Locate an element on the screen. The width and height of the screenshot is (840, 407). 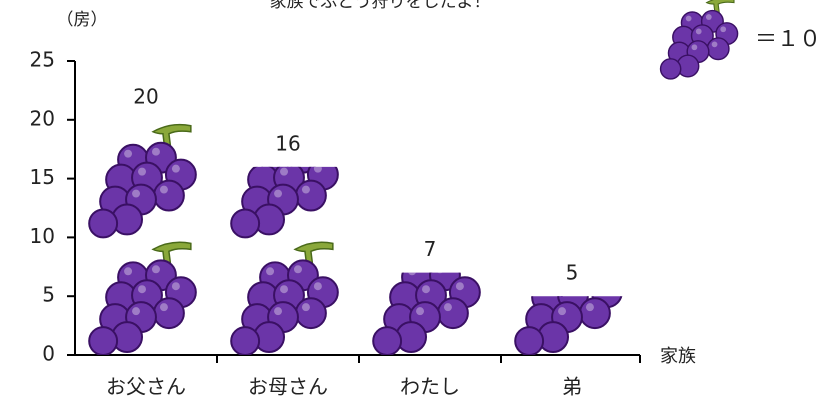
y-tick-label: 0 is located at coordinates (48, 354).